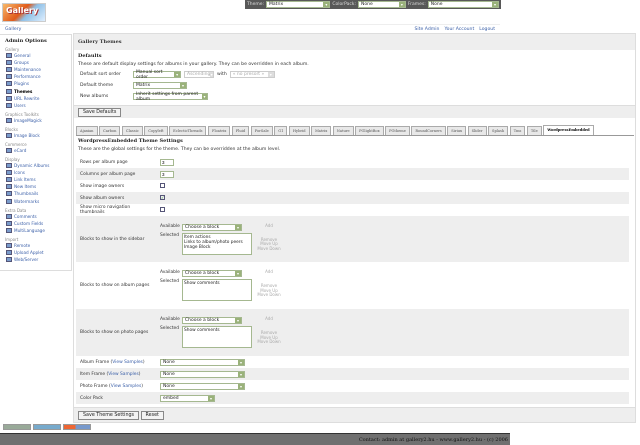 The image size is (640, 445). Describe the element at coordinates (487, 29) in the screenshot. I see `logout-link: Logout` at that location.